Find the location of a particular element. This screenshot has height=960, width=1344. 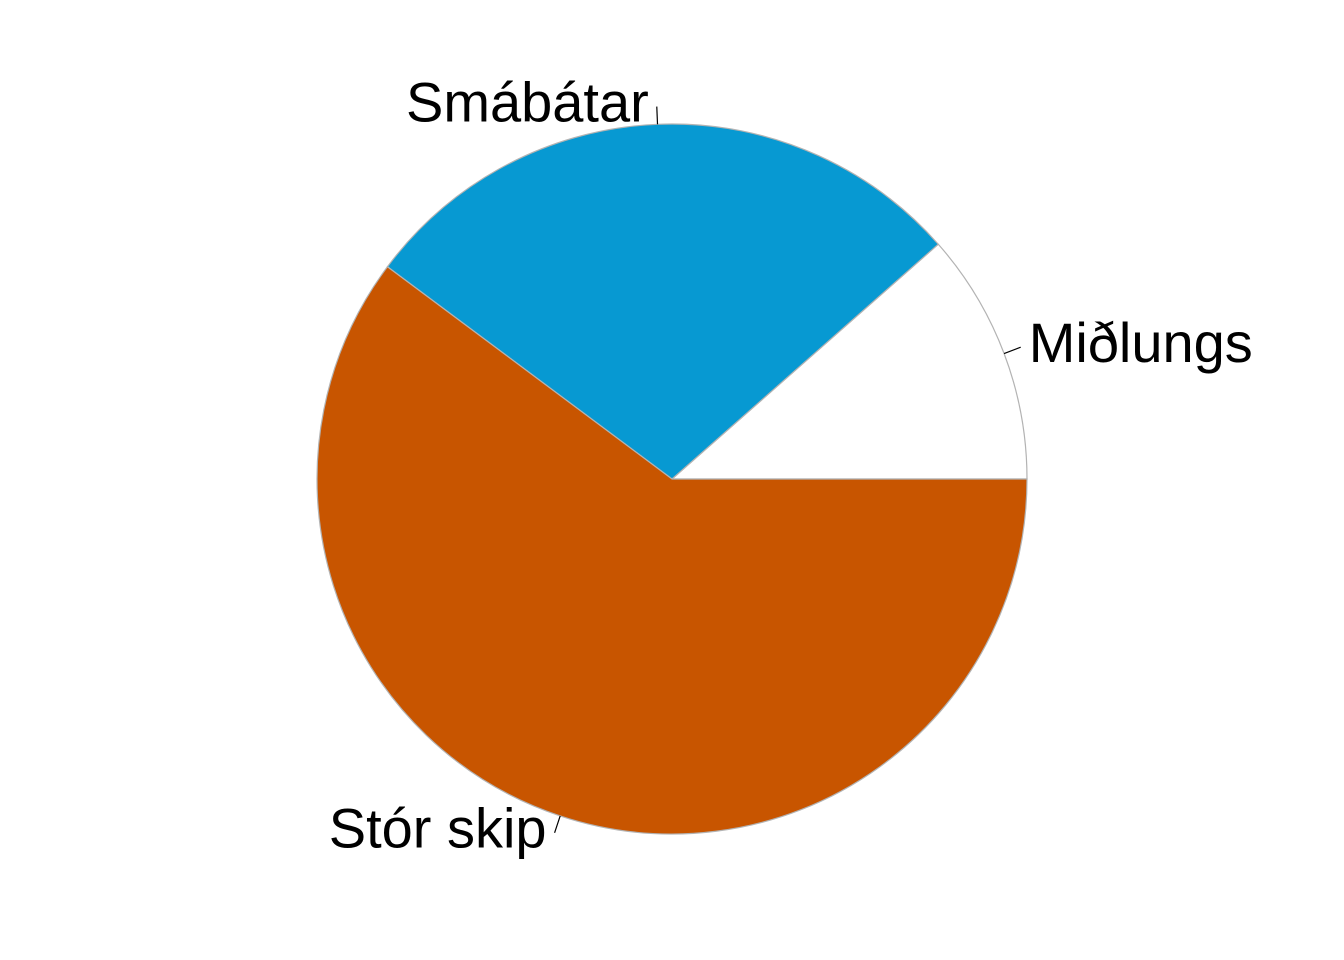

leader-line-stor-skip is located at coordinates (557, 824).